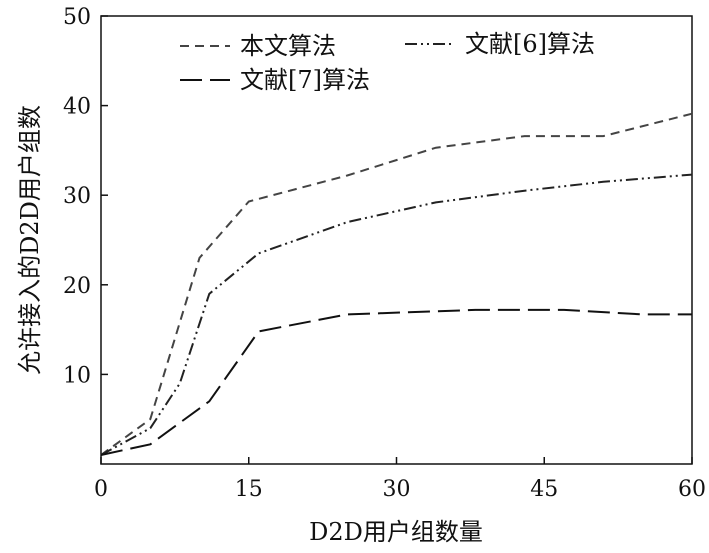  I want to click on y-tick-label: 10, so click(77, 375).